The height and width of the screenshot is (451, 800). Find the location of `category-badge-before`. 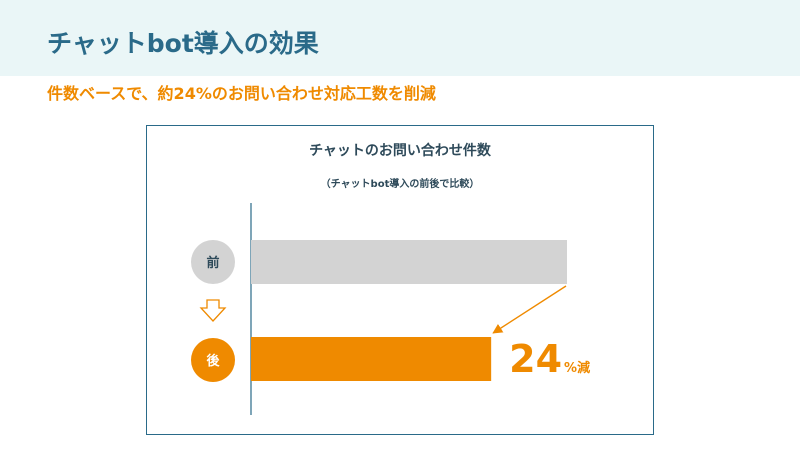

category-badge-before is located at coordinates (213, 262).